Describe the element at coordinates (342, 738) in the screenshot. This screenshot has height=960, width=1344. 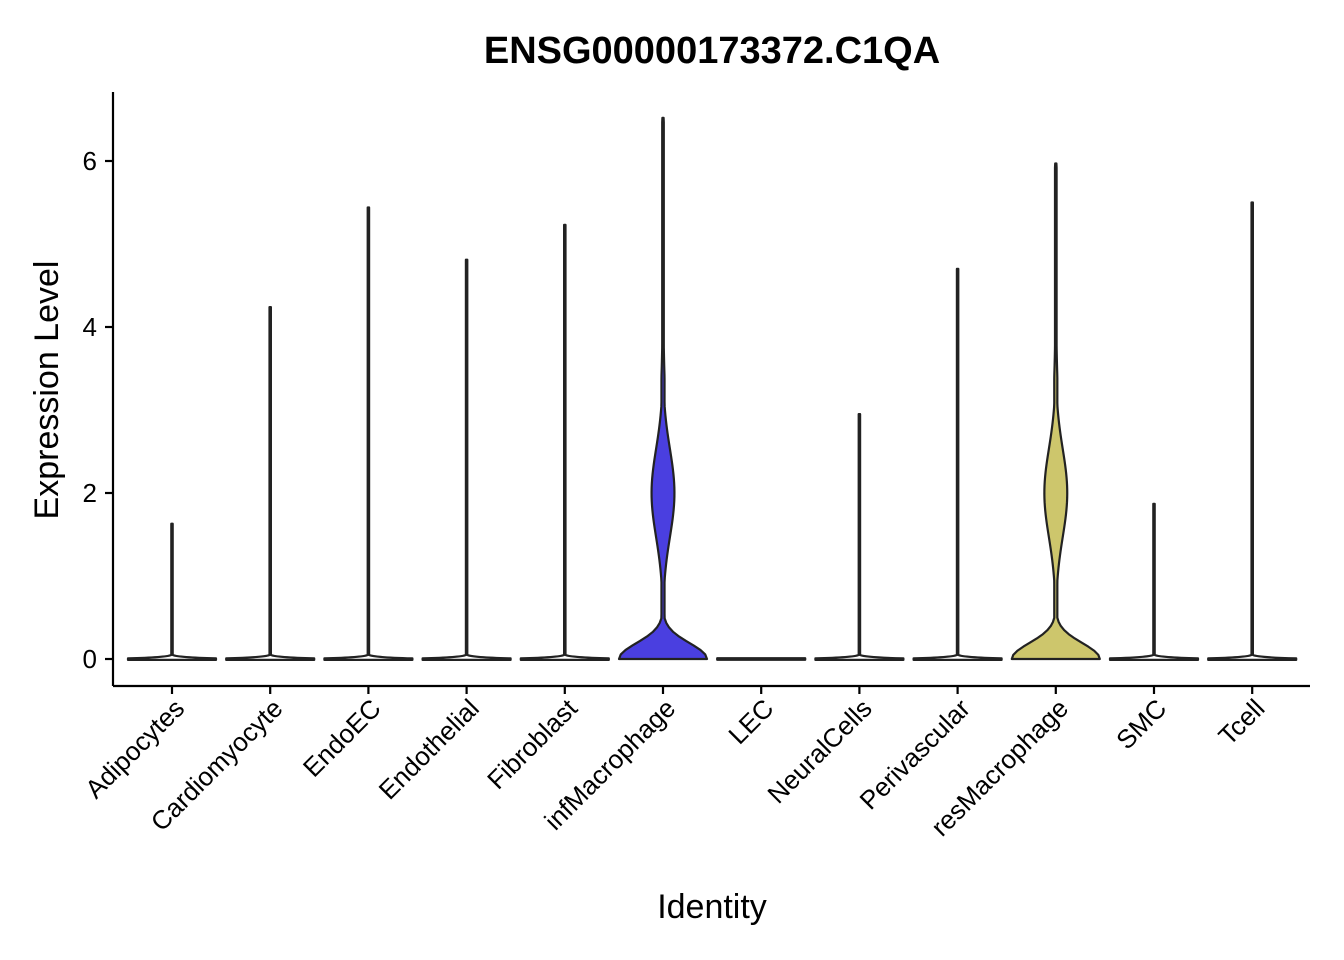
I see `x-tick-label: EndoEC` at that location.